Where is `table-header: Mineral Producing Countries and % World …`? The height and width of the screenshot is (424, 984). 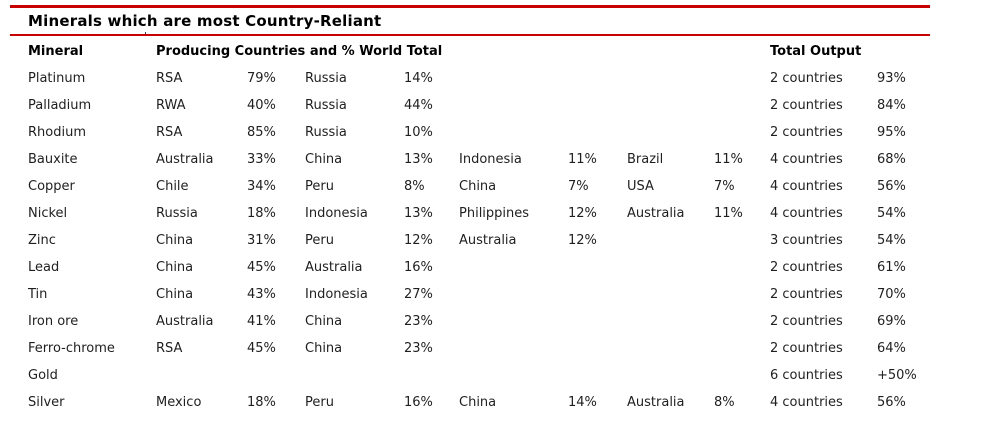
table-header: Mineral Producing Countries and % World … is located at coordinates (492, 51).